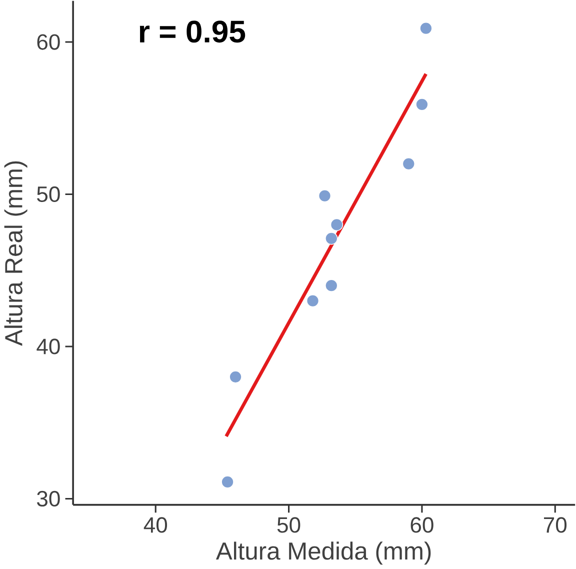  What do you see at coordinates (555, 525) in the screenshot?
I see `x-tick-label: 70` at bounding box center [555, 525].